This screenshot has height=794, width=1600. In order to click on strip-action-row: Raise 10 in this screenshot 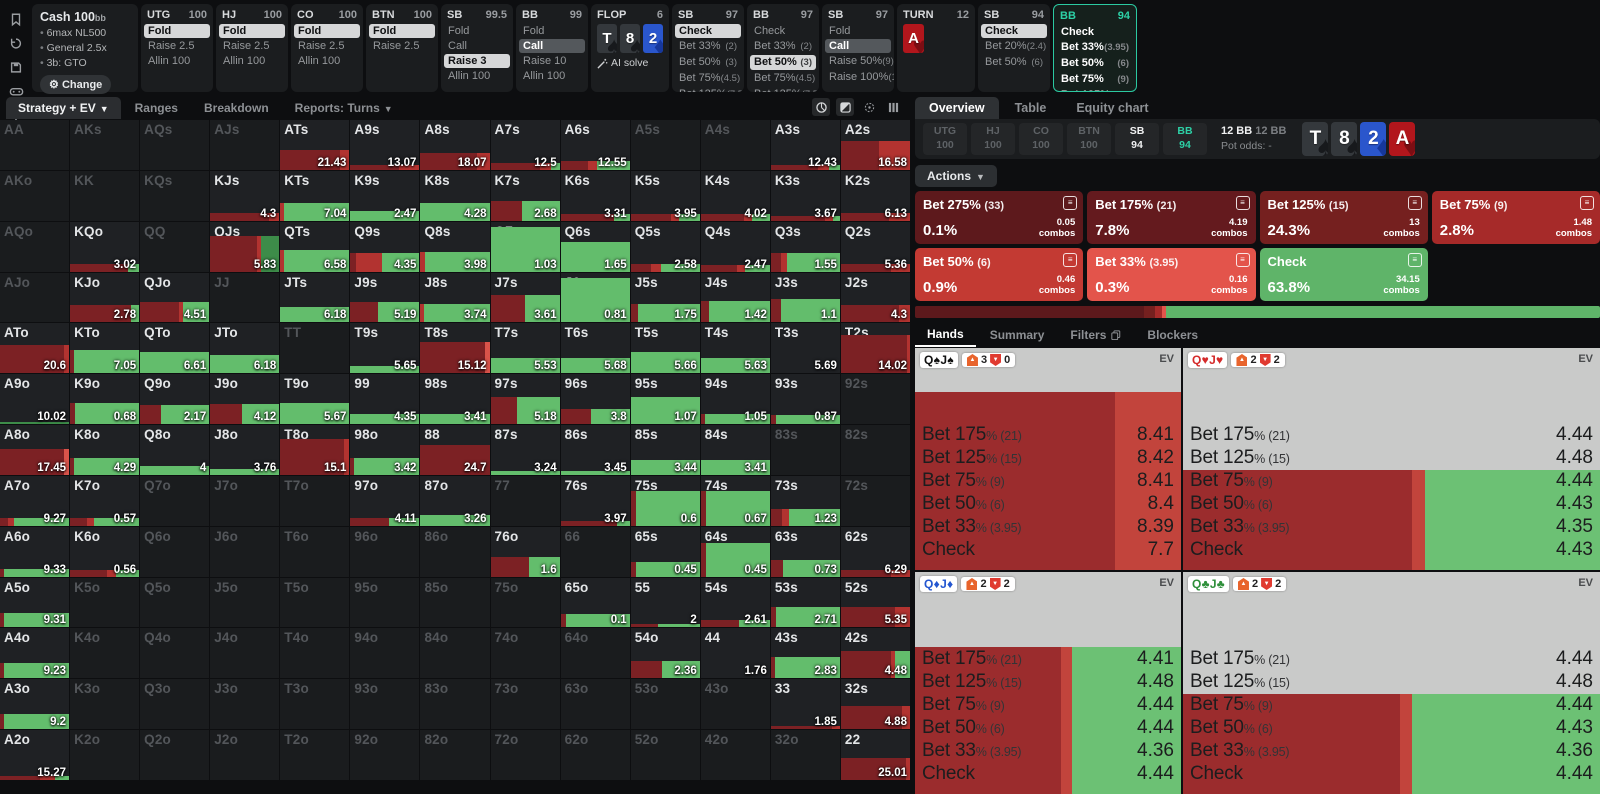, I will do `click(552, 61)`.